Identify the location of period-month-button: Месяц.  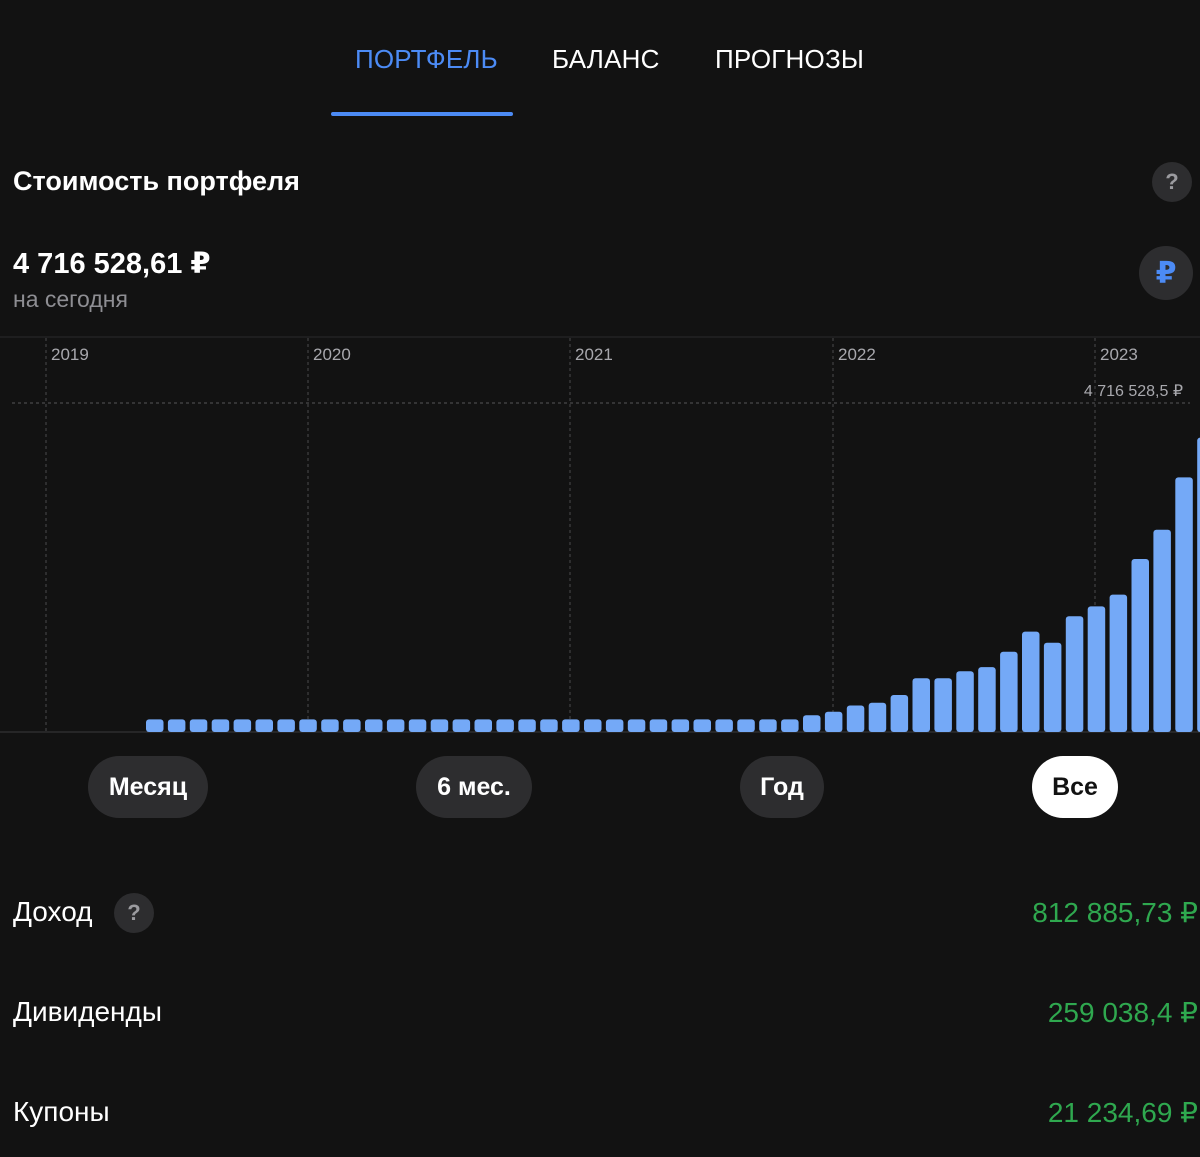
(148, 787).